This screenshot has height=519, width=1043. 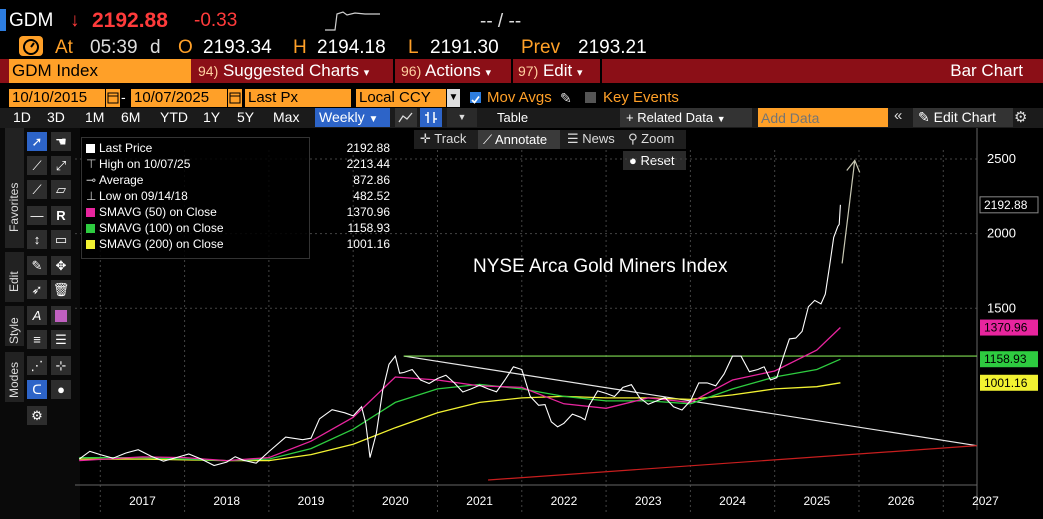 What do you see at coordinates (37, 389) in the screenshot?
I see `magnet-mode-icon: ᑕ` at bounding box center [37, 389].